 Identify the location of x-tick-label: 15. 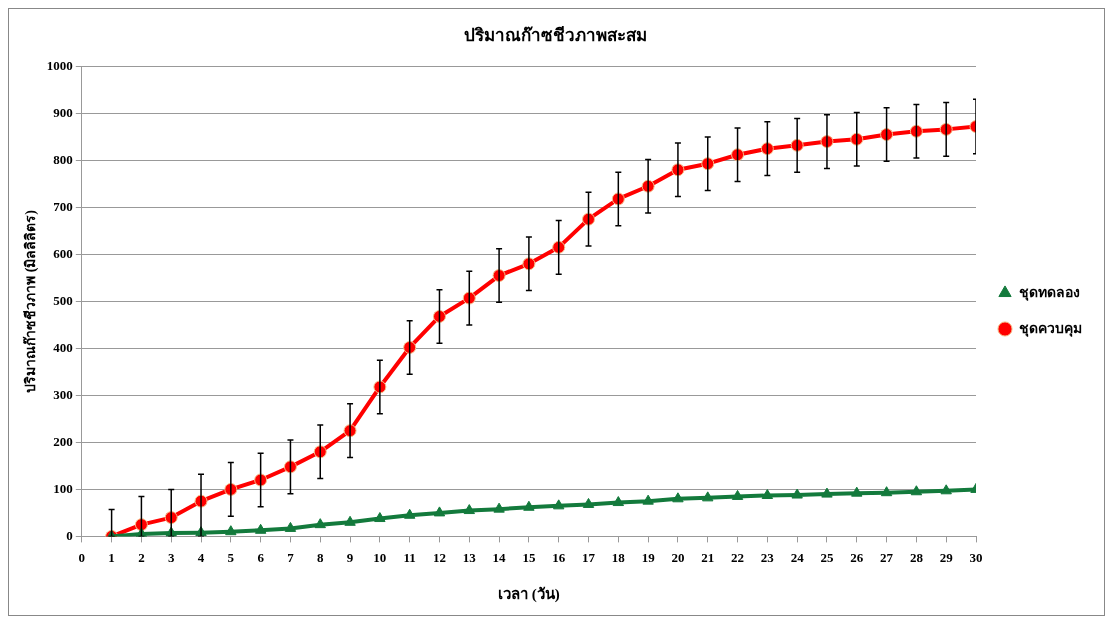
(529, 557).